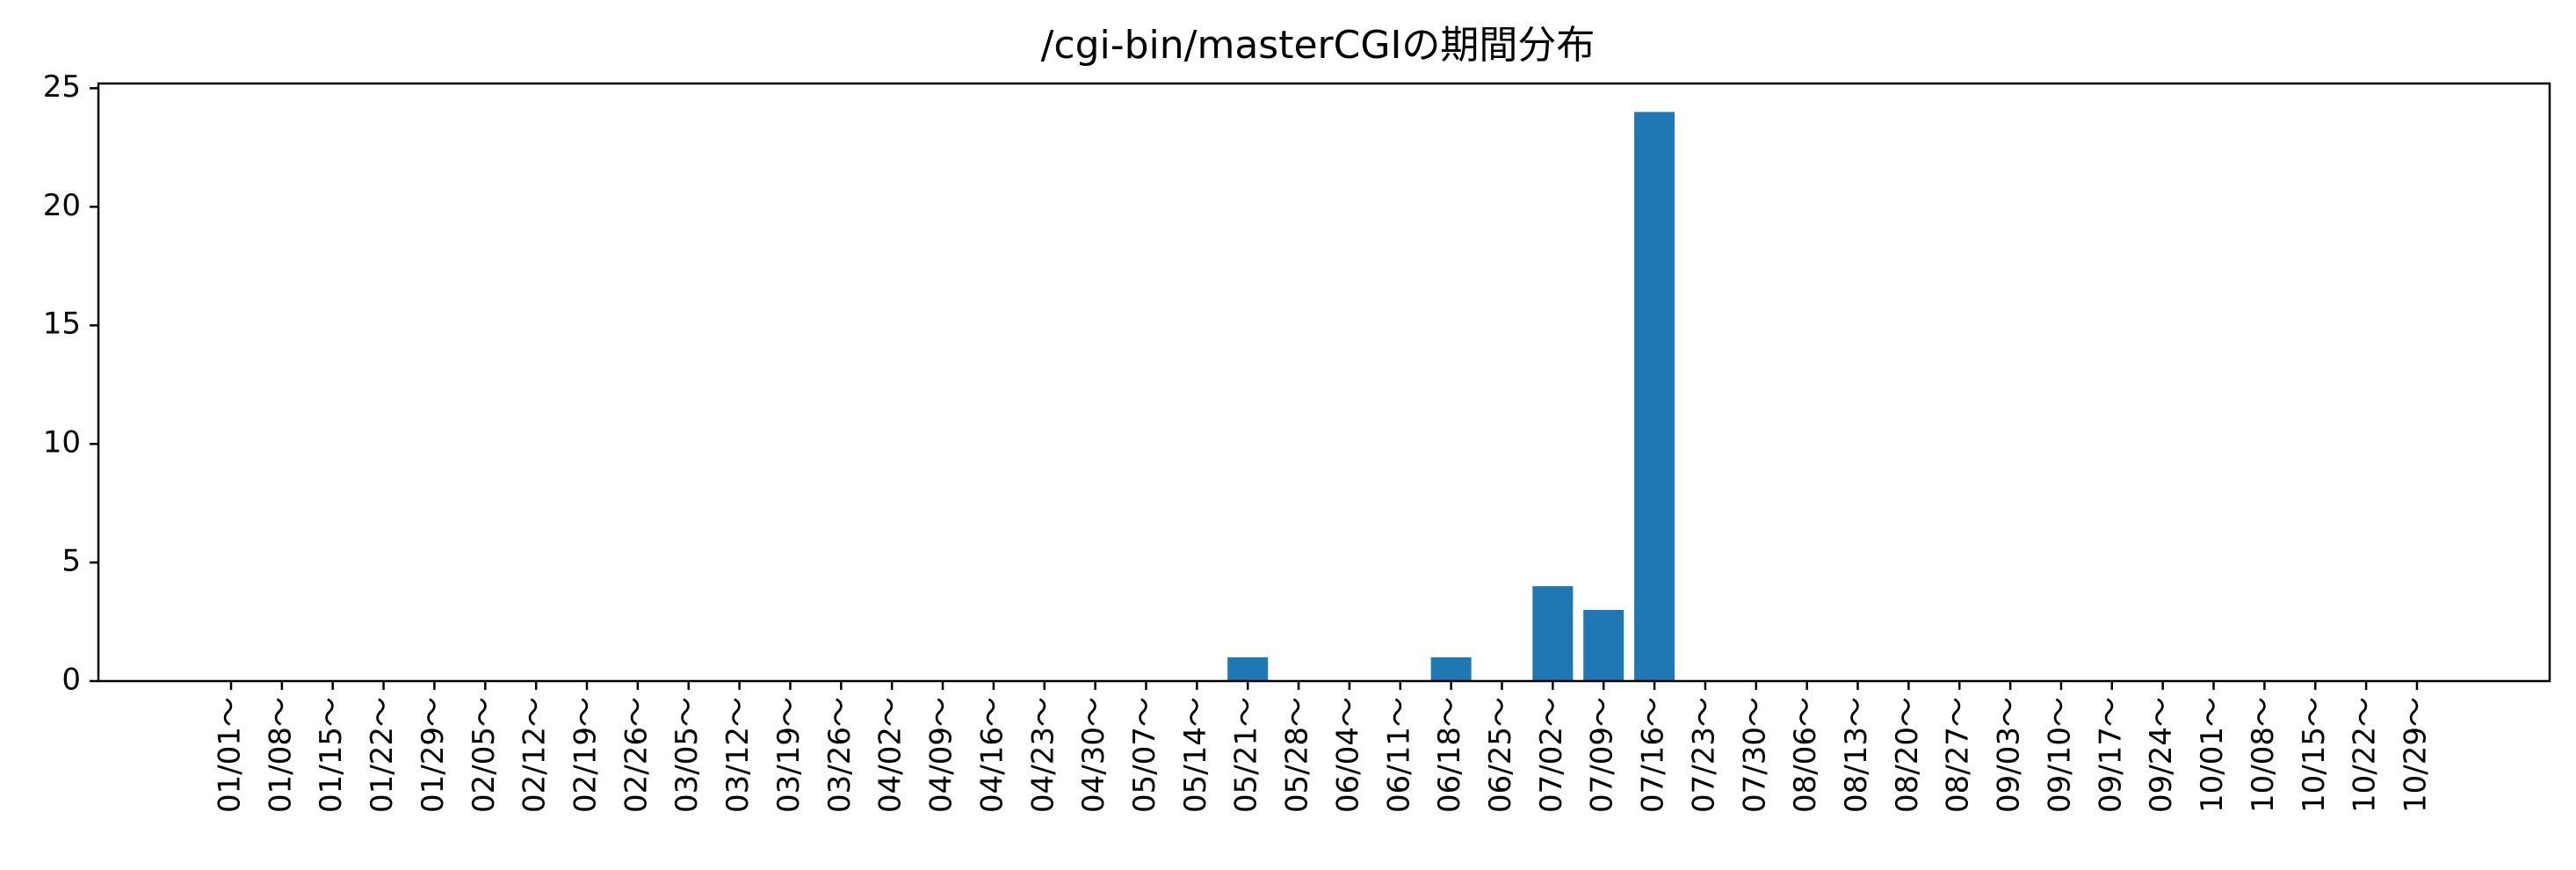  I want to click on y-tick-label: 10, so click(62, 442).